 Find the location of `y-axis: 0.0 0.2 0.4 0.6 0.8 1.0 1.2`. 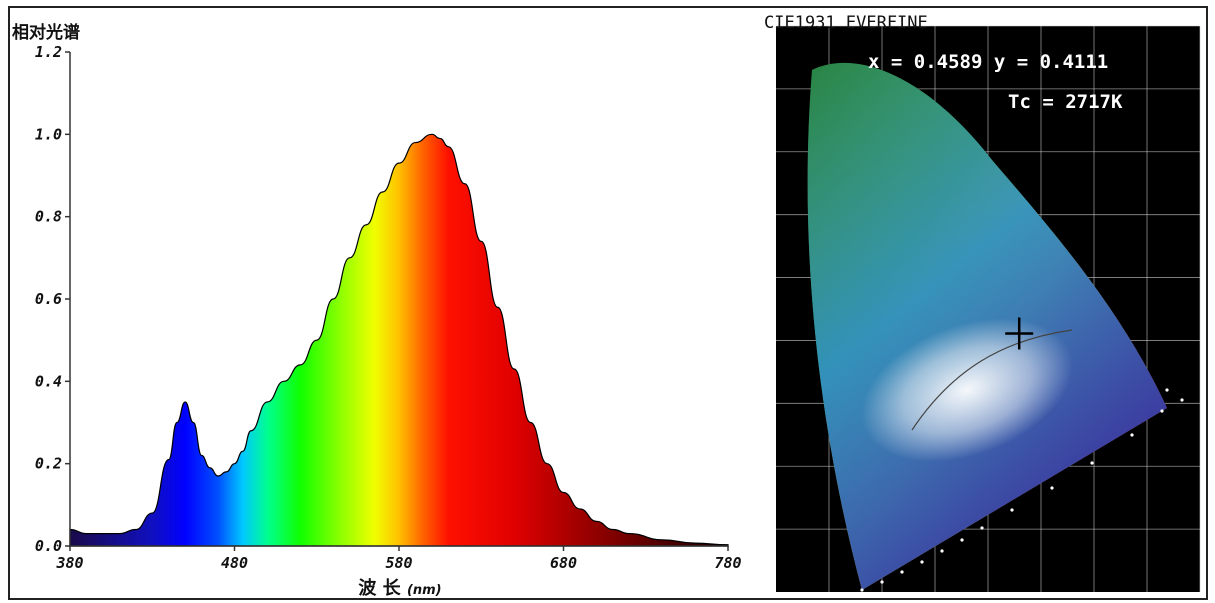

y-axis: 0.0 0.2 0.4 0.6 0.8 1.0 1.2 is located at coordinates (52, 299).